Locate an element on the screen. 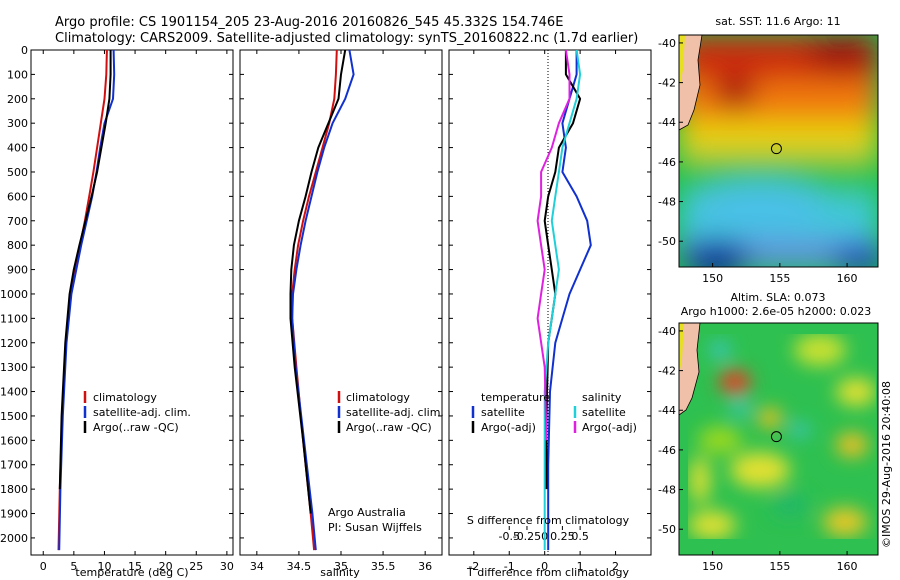 The width and height of the screenshot is (900, 580). sst-map-title: sat. SST: 11.6 Argo: 11 is located at coordinates (777, 21).